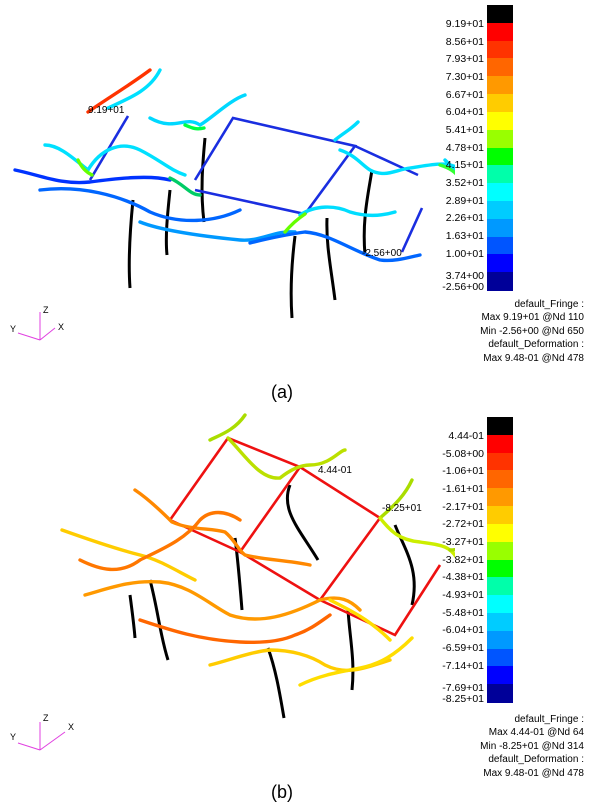  Describe the element at coordinates (282, 392) in the screenshot. I see `caption-a: (a)` at that location.